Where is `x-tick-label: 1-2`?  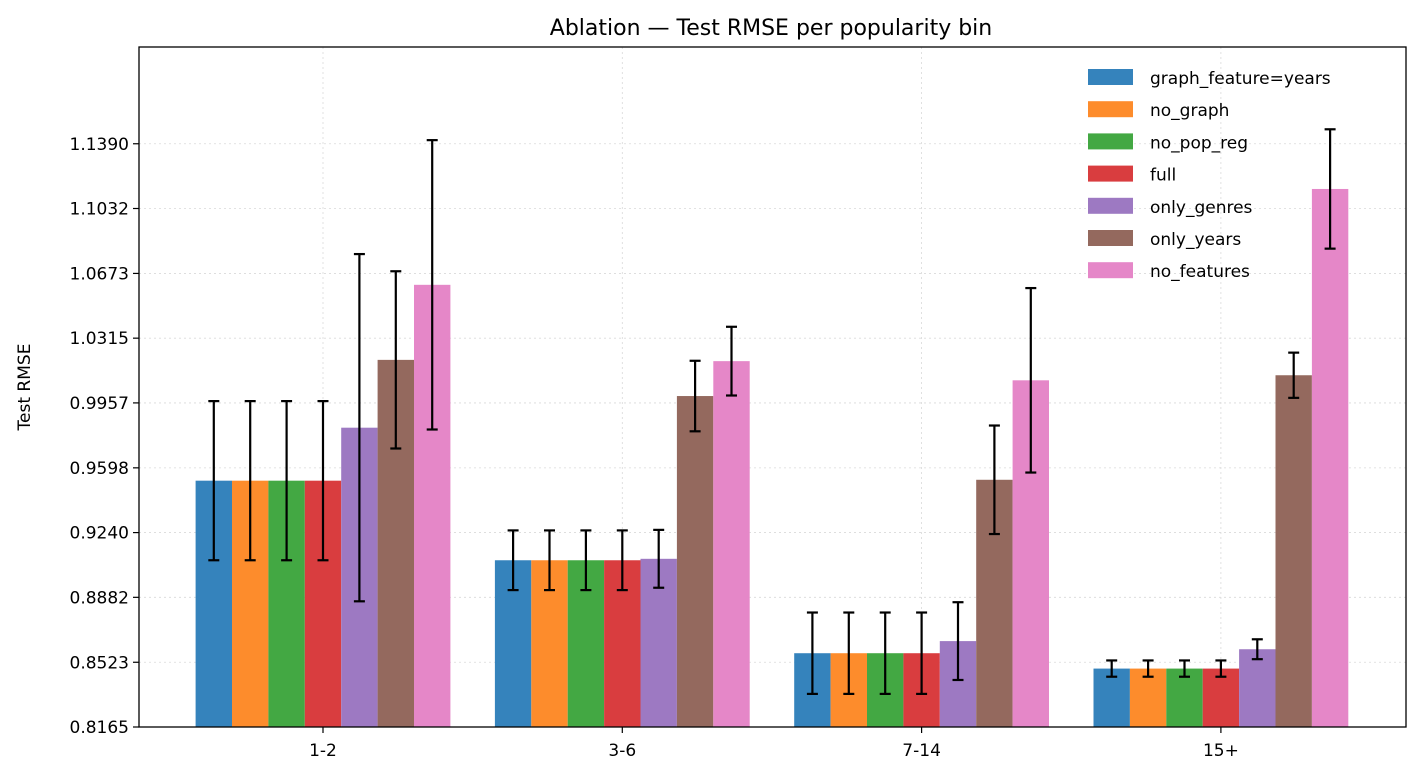 x-tick-label: 1-2 is located at coordinates (323, 751).